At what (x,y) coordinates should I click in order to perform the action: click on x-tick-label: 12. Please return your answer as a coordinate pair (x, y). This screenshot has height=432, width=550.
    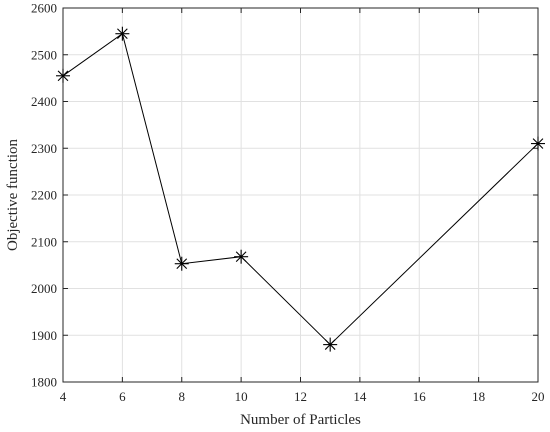
    Looking at the image, I should click on (300, 396).